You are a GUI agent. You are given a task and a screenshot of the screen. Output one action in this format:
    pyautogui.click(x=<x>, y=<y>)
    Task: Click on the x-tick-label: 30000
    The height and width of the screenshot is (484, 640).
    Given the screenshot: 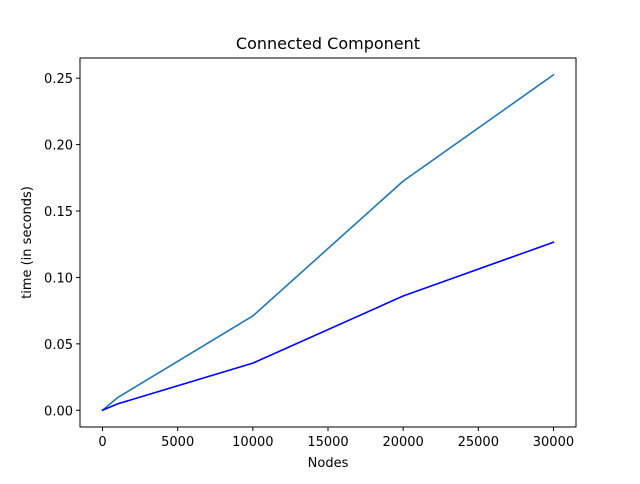 What is the action you would take?
    pyautogui.click(x=553, y=442)
    